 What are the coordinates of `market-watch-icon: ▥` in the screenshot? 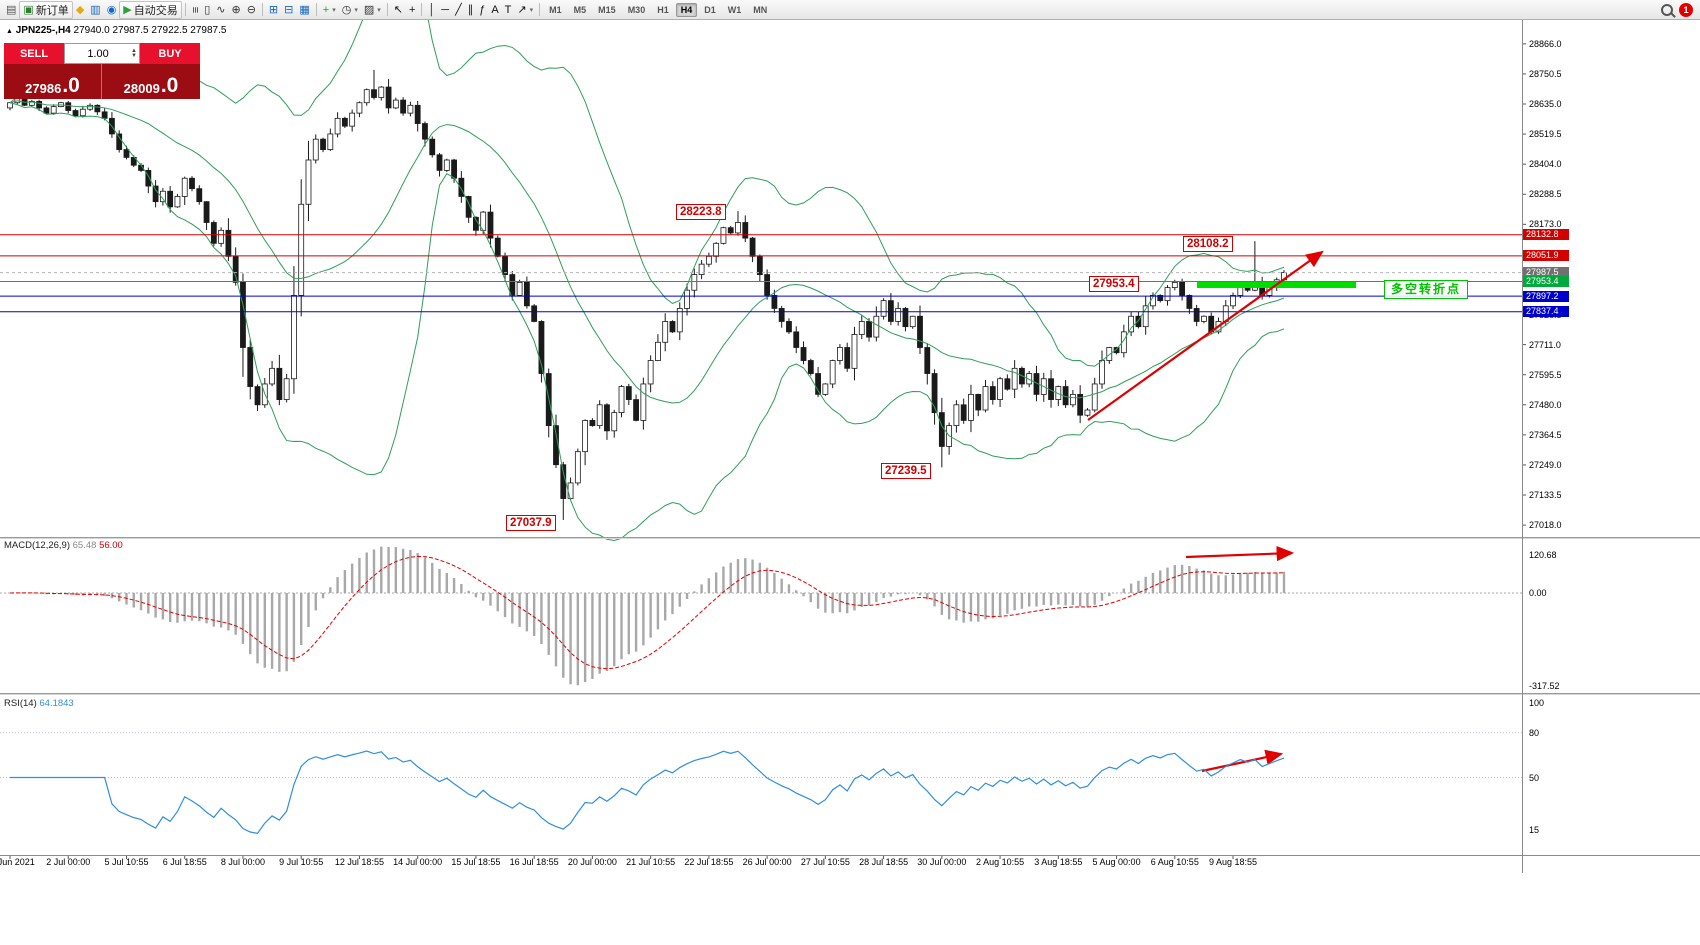 It's located at (95, 10).